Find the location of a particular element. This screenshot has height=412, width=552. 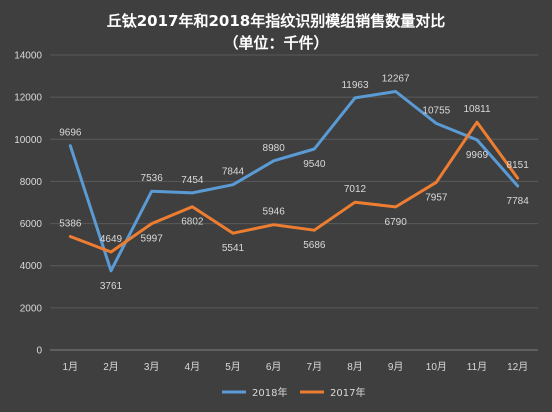

legend-label: 2017年 is located at coordinates (347, 392).